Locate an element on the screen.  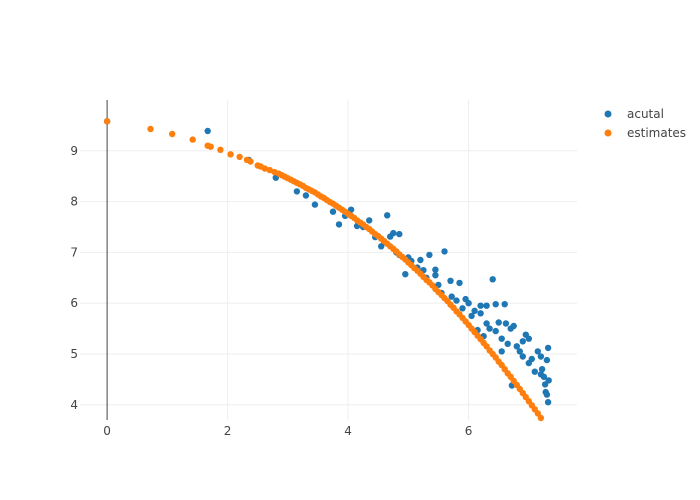
legend-item-estimates: estimates is located at coordinates (645, 133).